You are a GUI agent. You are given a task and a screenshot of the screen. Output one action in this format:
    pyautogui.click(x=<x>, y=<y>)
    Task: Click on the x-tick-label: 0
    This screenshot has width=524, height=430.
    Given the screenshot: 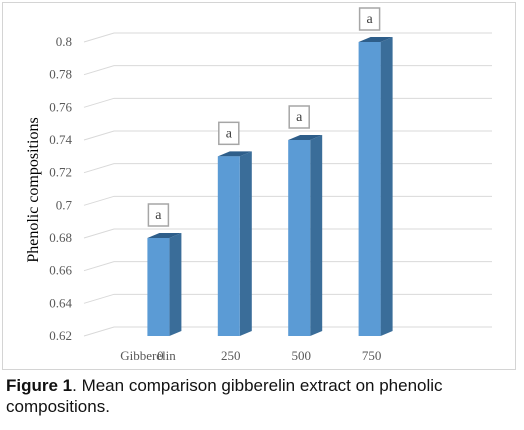 What is the action you would take?
    pyautogui.click(x=160, y=355)
    